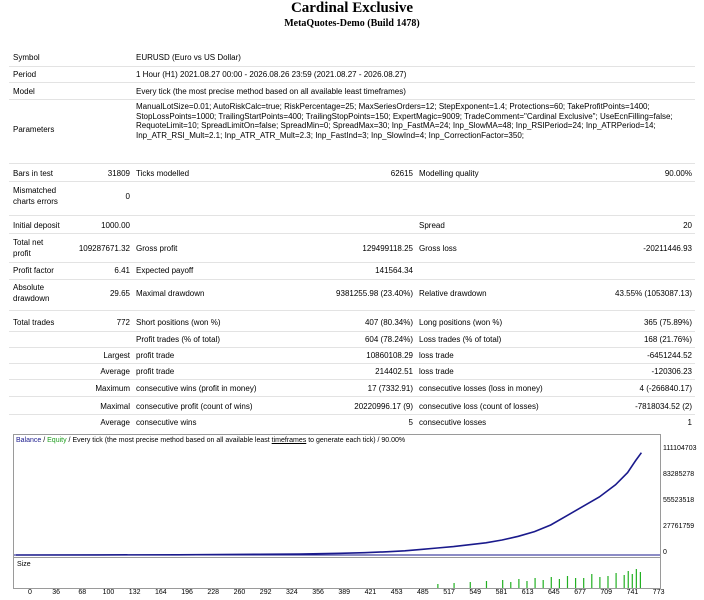  I want to click on x-tick-label: 613, so click(527, 592).